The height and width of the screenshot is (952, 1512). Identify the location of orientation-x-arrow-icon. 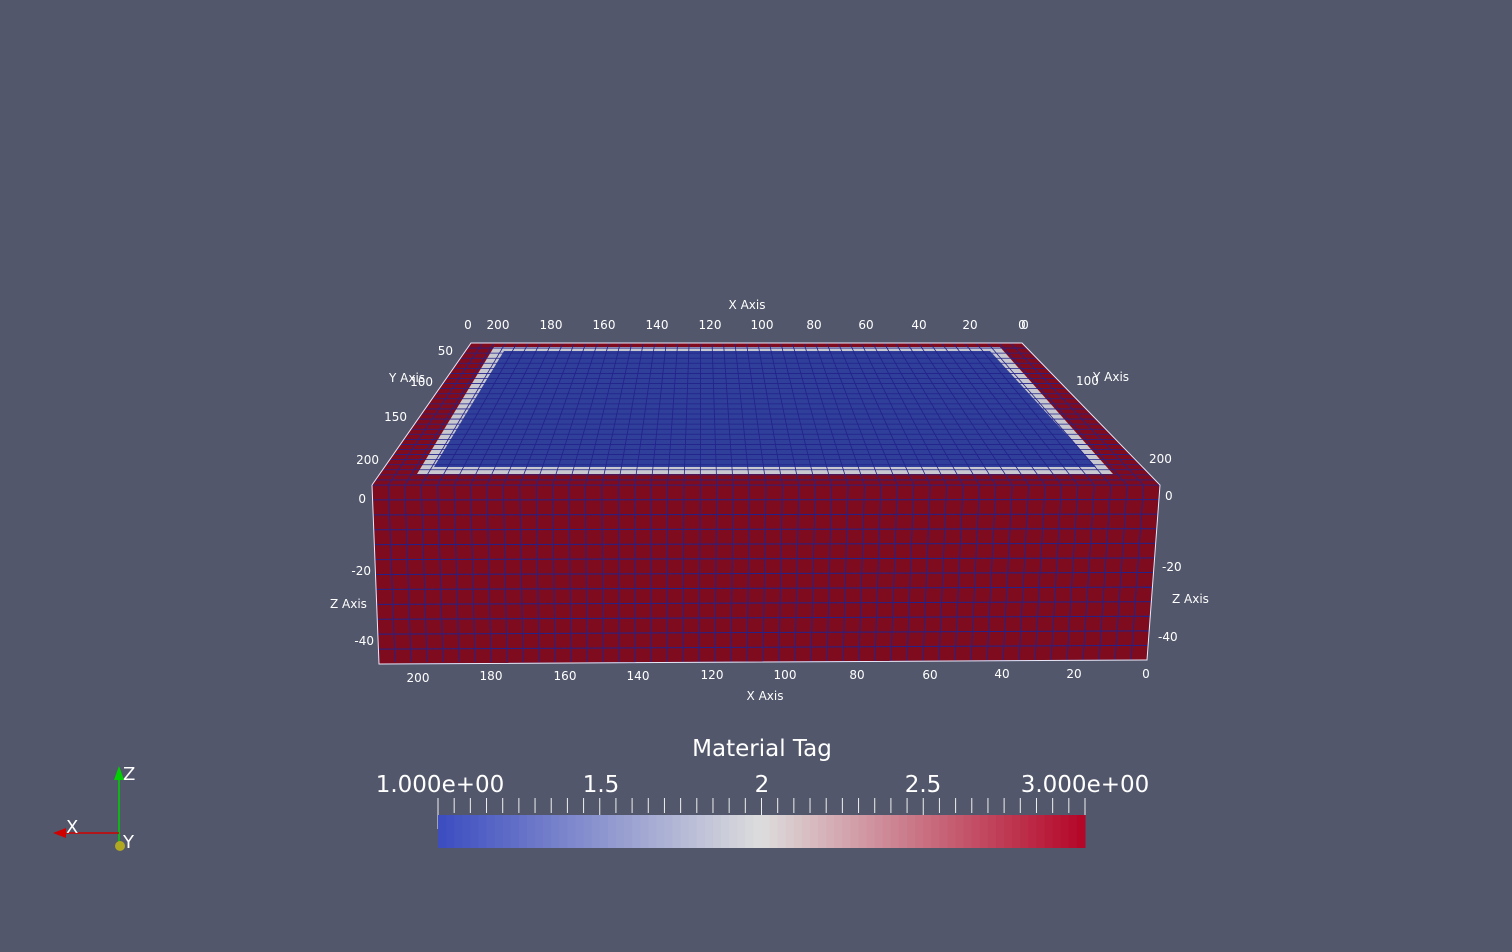
(59, 833).